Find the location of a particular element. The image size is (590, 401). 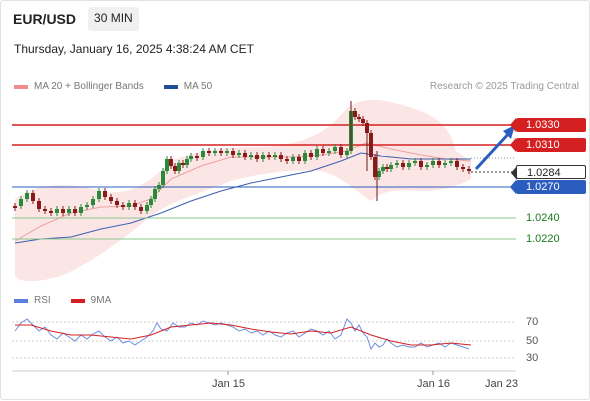

rsi-swatch is located at coordinates (21, 300).